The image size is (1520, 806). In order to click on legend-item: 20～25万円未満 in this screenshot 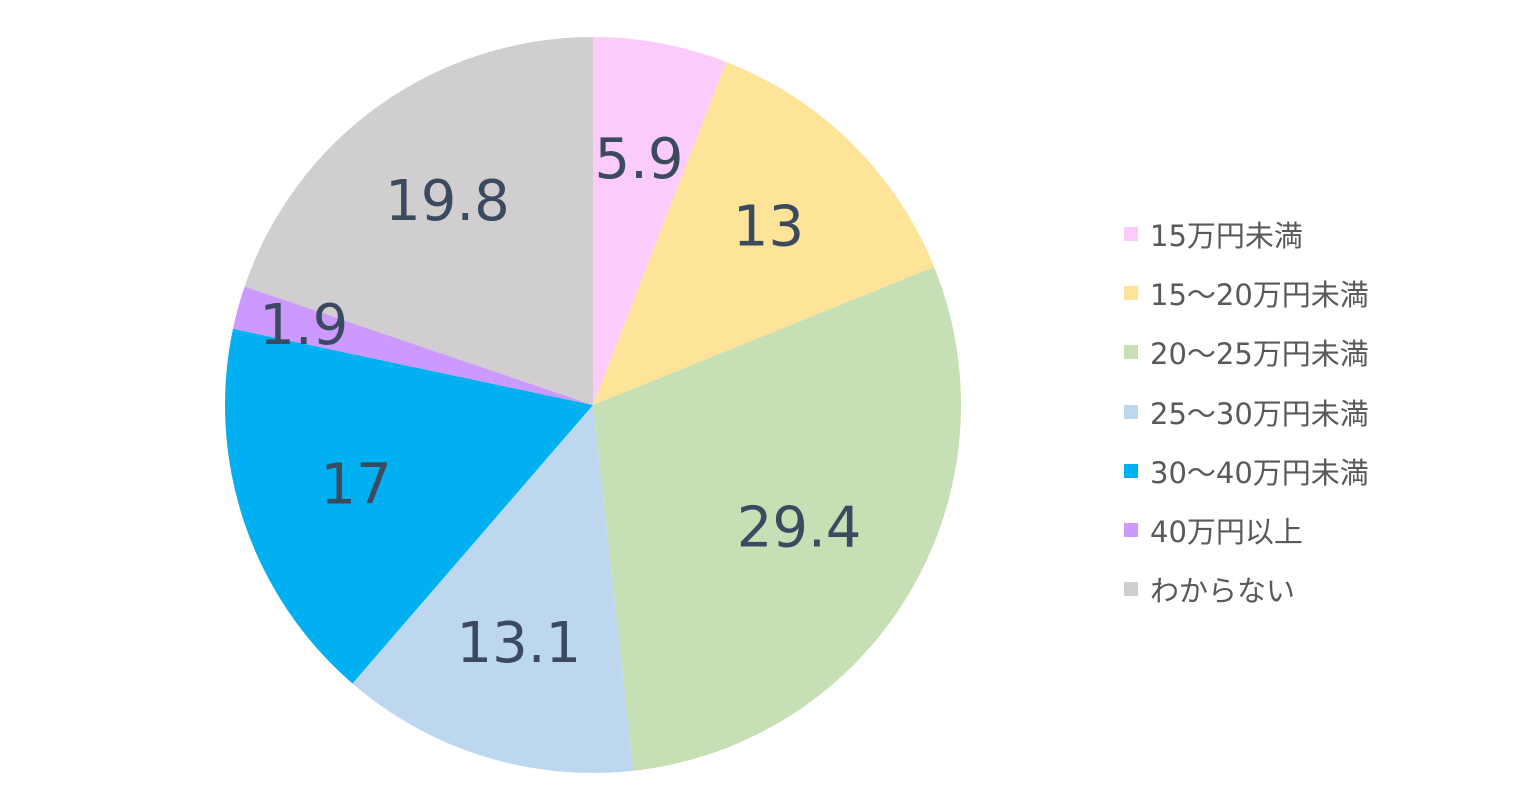, I will do `click(1246, 352)`.